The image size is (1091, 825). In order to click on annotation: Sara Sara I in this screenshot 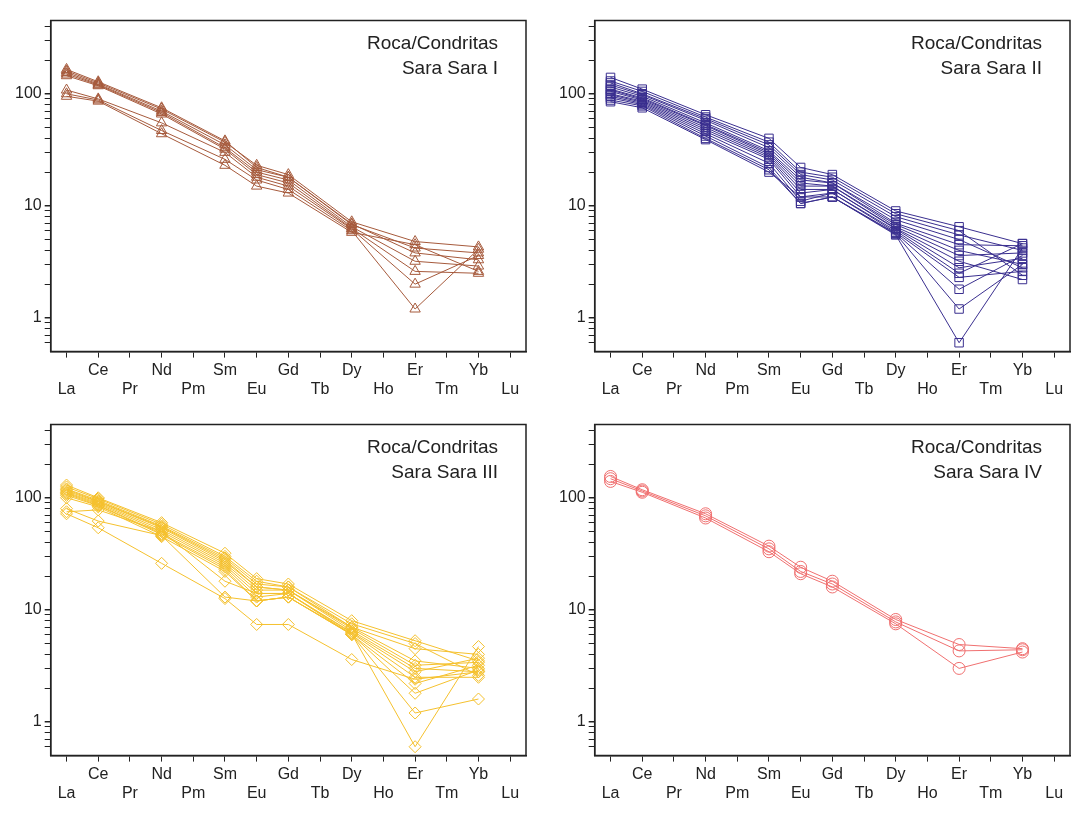, I will do `click(449, 68)`.